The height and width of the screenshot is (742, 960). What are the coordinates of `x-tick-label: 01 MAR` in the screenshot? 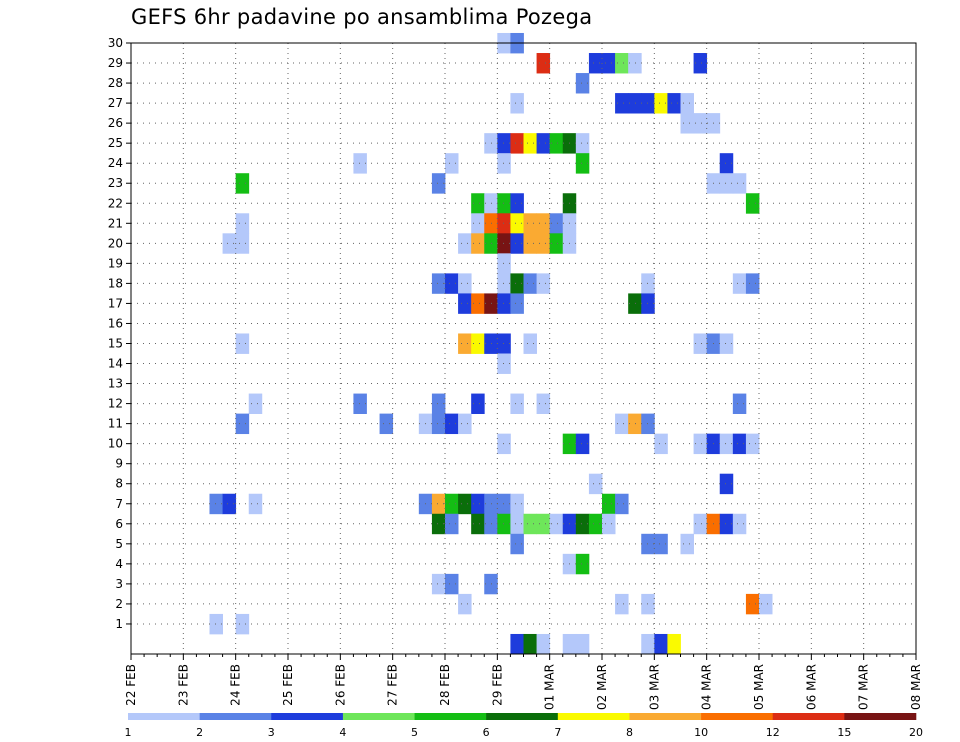 It's located at (550, 687).